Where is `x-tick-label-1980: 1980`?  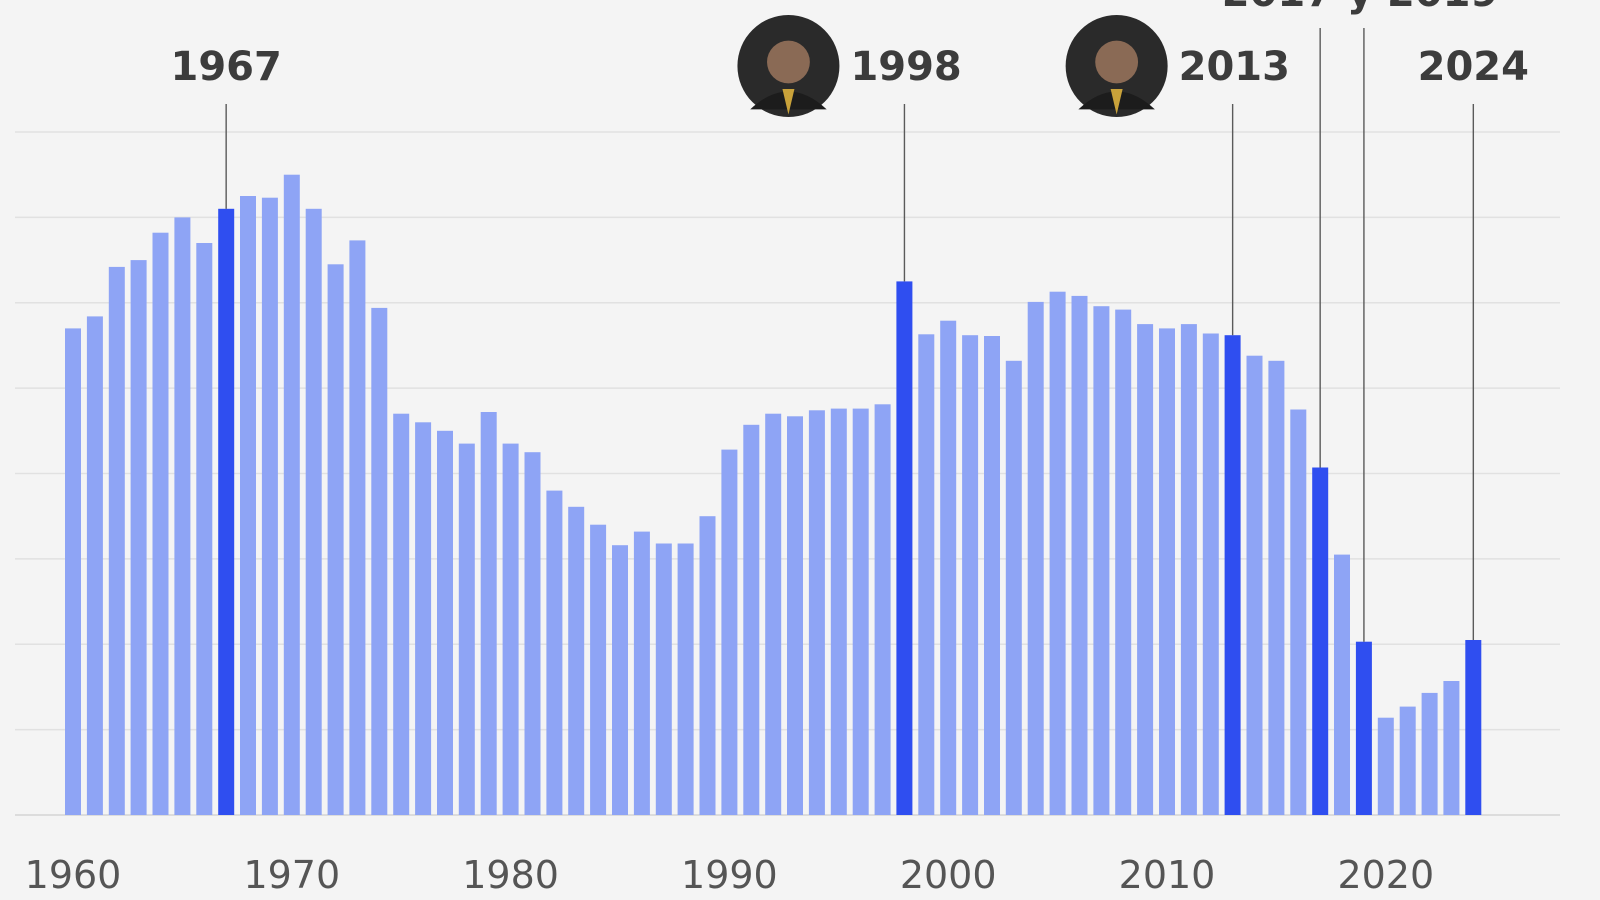 x-tick-label-1980: 1980 is located at coordinates (510, 875).